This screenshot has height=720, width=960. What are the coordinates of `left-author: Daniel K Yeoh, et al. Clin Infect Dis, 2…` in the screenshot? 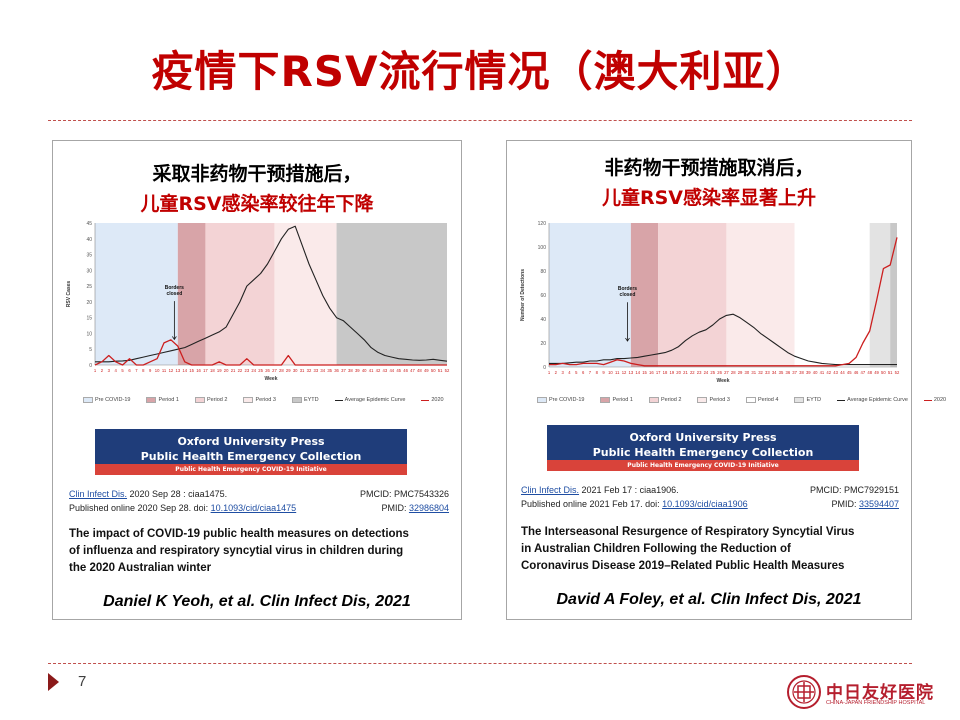 It's located at (257, 601).